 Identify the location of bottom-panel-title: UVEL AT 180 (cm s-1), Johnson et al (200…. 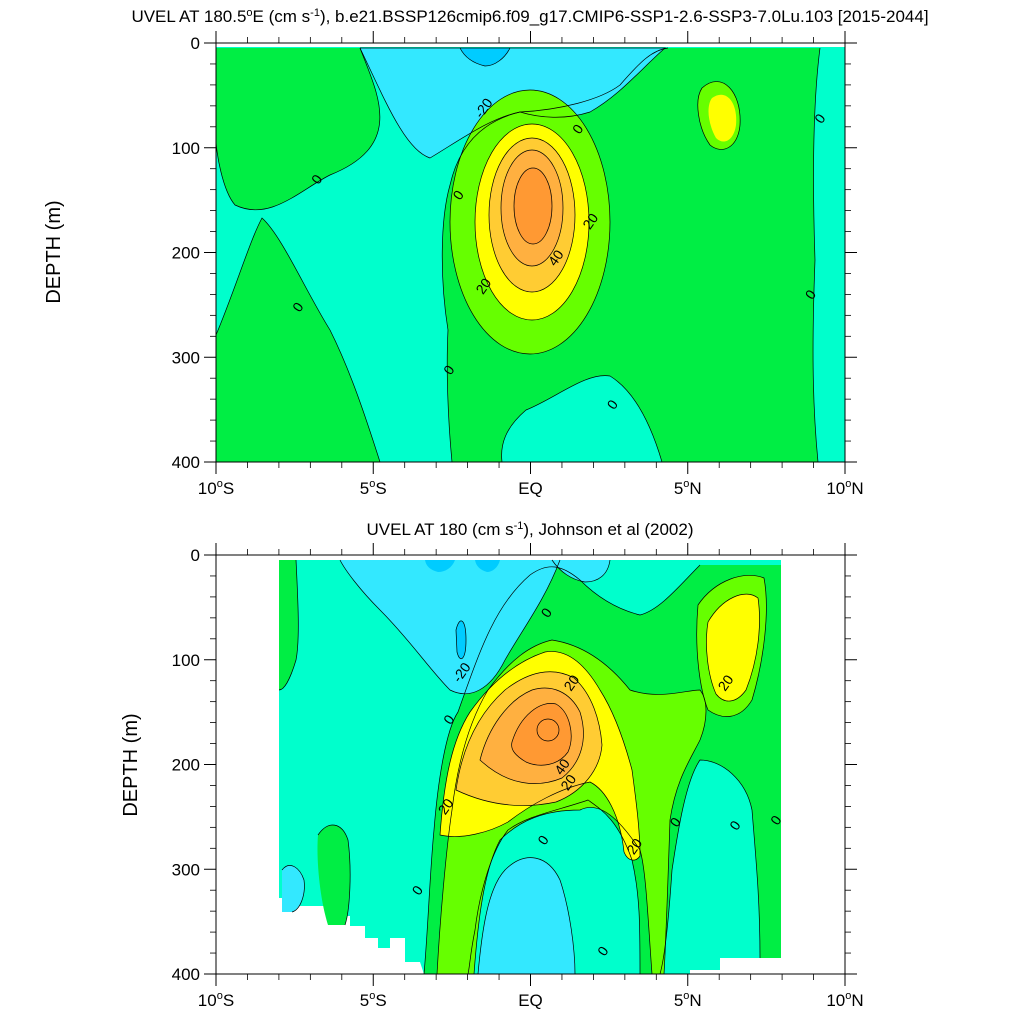
(530, 529).